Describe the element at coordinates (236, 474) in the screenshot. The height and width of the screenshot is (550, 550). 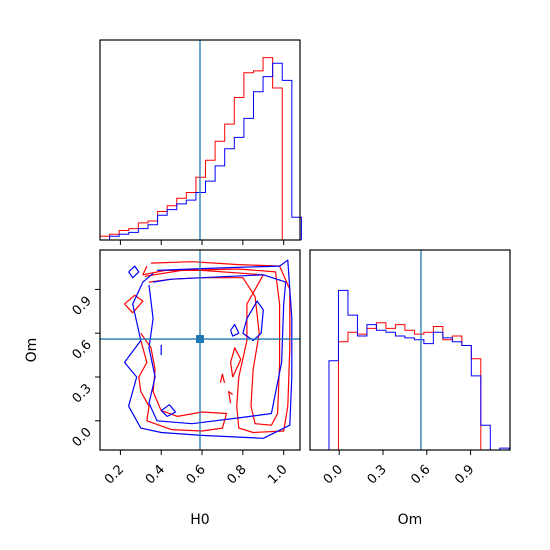
I see `x-tick-label: 0.8` at that location.